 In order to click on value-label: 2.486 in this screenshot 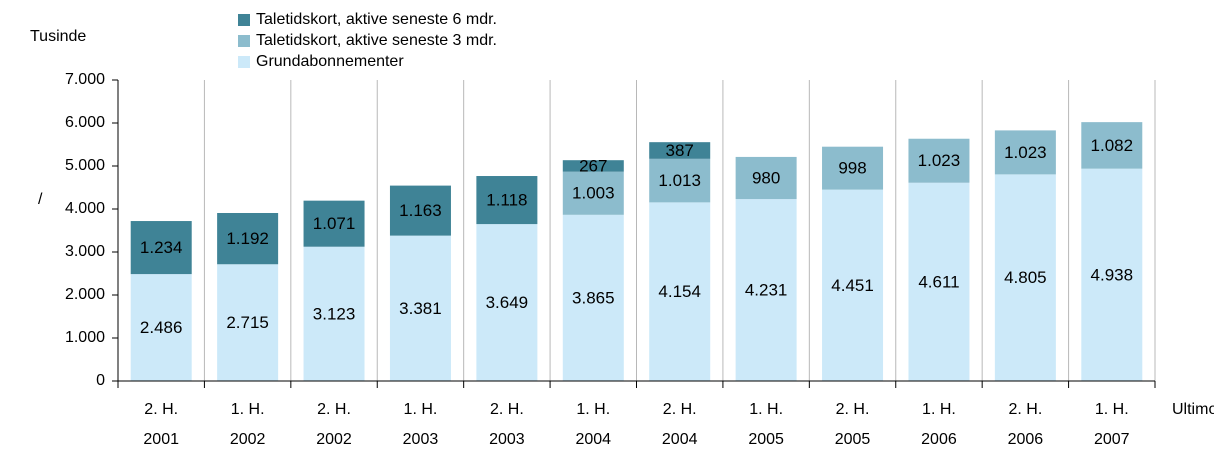, I will do `click(161, 327)`.